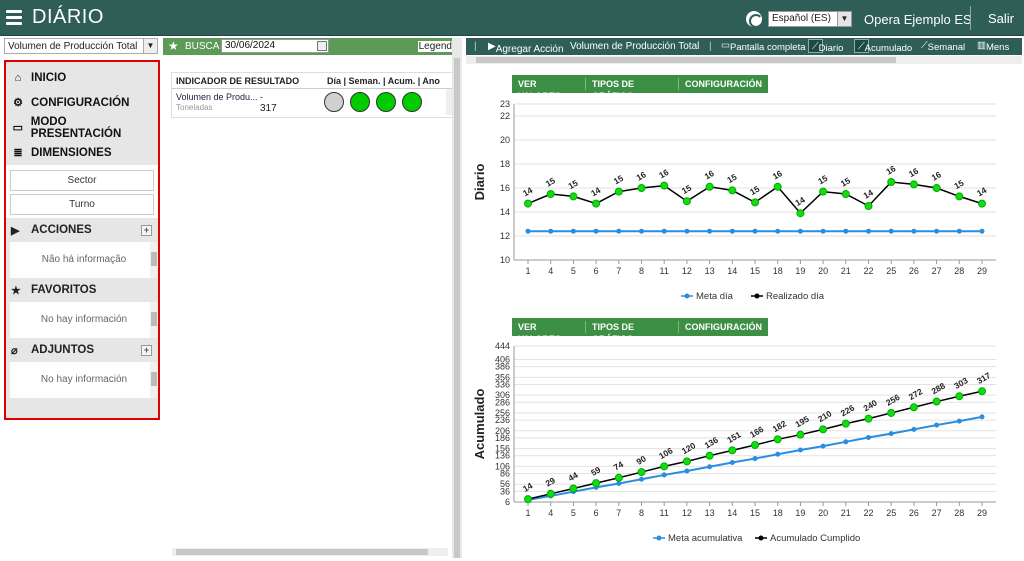 Image resolution: width=1024 pixels, height=561 pixels. What do you see at coordinates (82, 77) in the screenshot?
I see `menu-item-inicio: ⌂ INICIO` at bounding box center [82, 77].